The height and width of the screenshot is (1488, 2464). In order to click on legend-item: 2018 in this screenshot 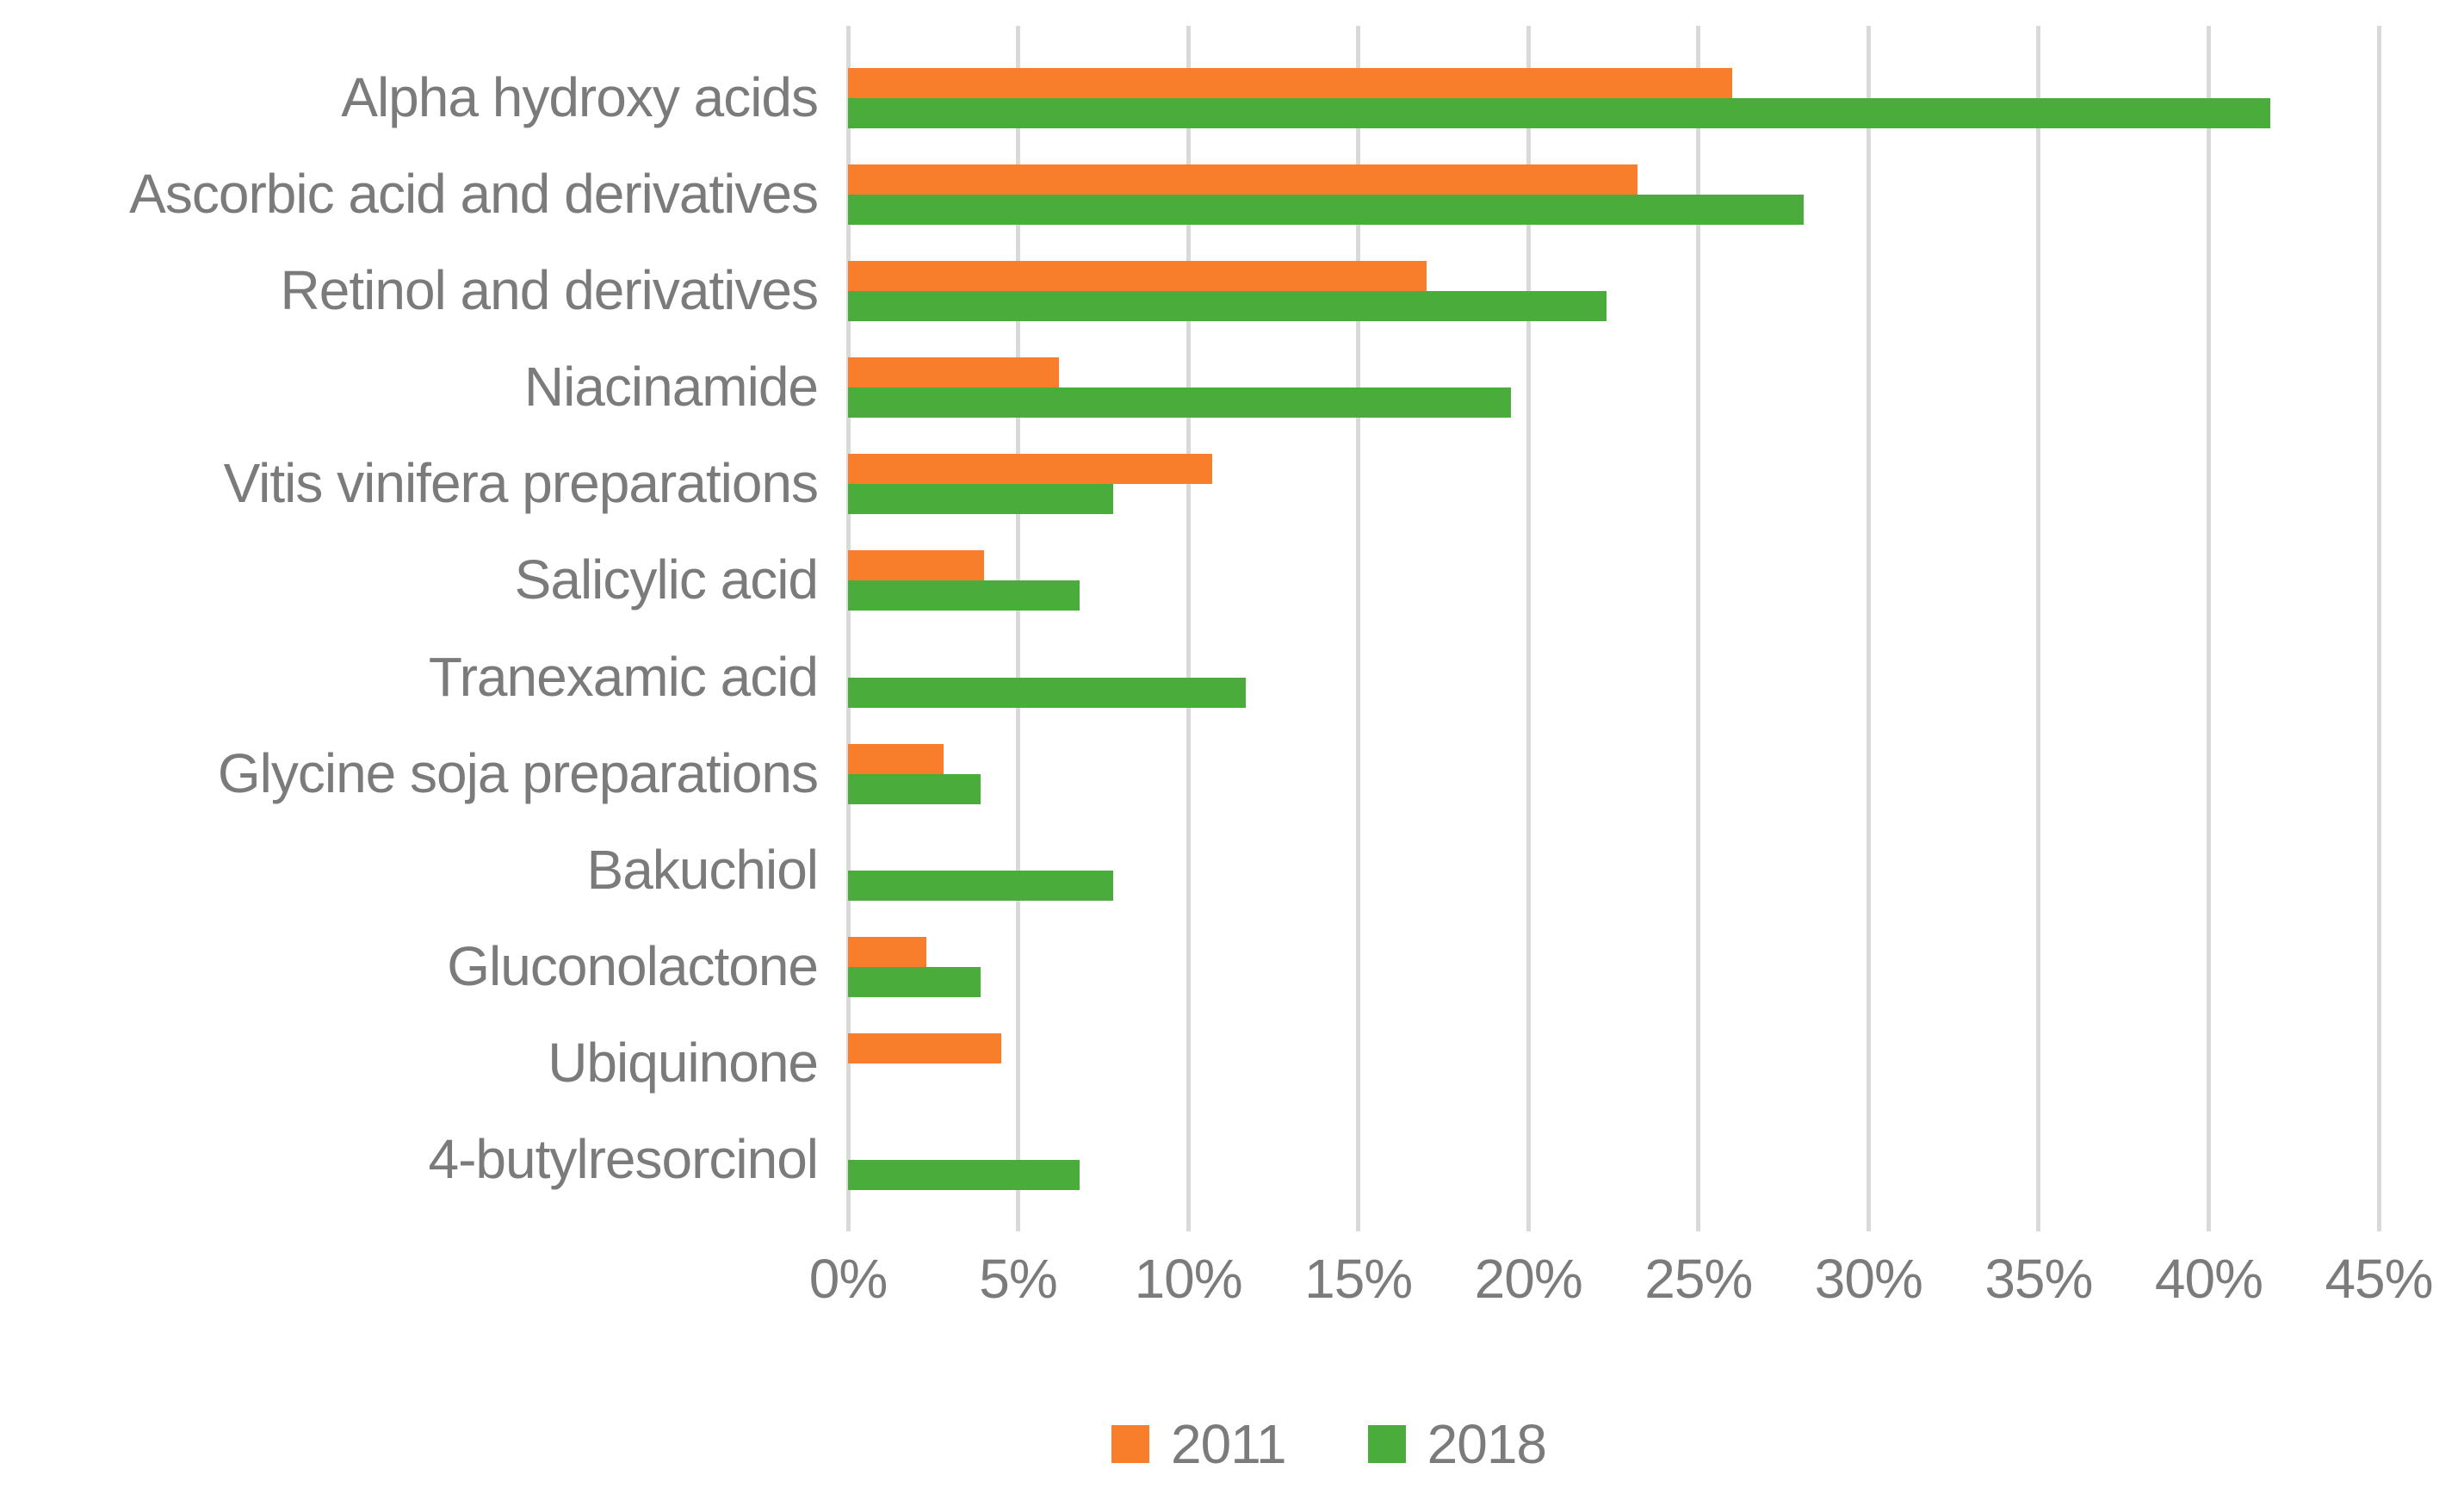, I will do `click(1457, 1444)`.